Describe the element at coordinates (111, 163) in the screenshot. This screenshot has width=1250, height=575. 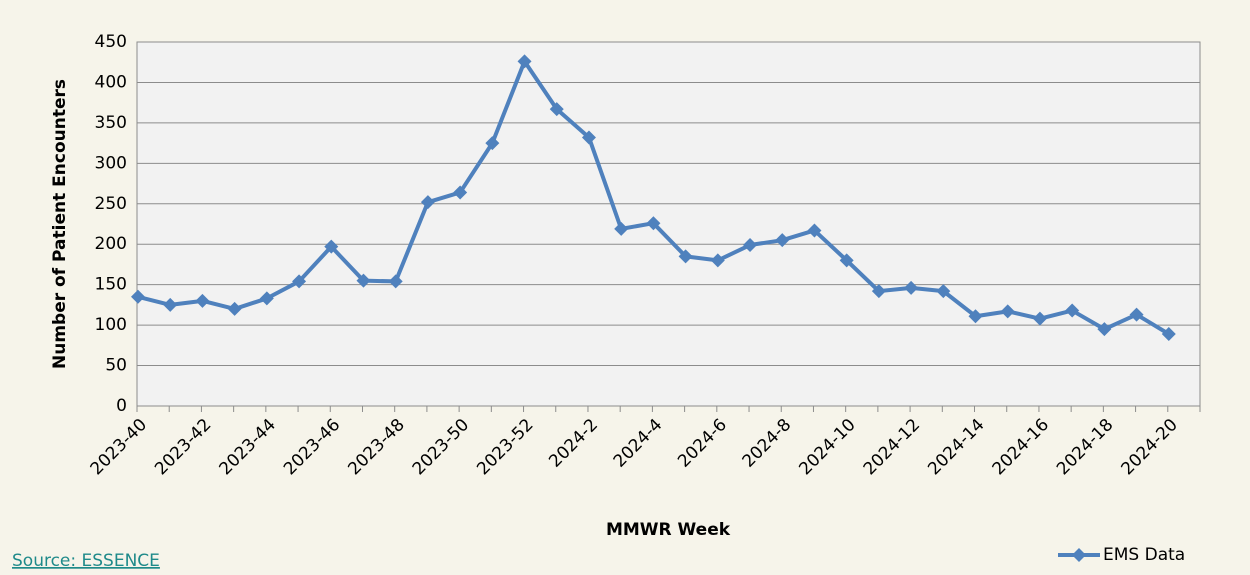
I see `y-tick-label: 300` at that location.